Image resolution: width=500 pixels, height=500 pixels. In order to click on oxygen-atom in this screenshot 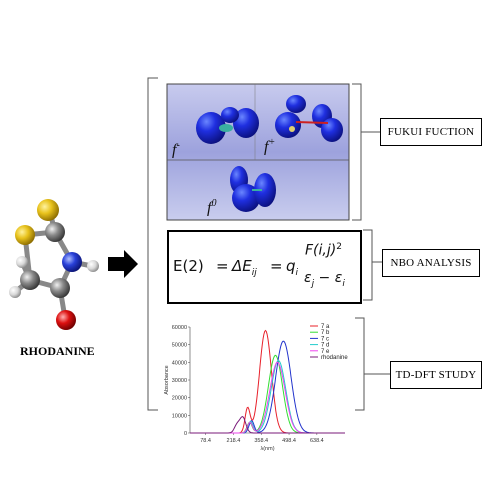, I will do `click(66, 320)`.